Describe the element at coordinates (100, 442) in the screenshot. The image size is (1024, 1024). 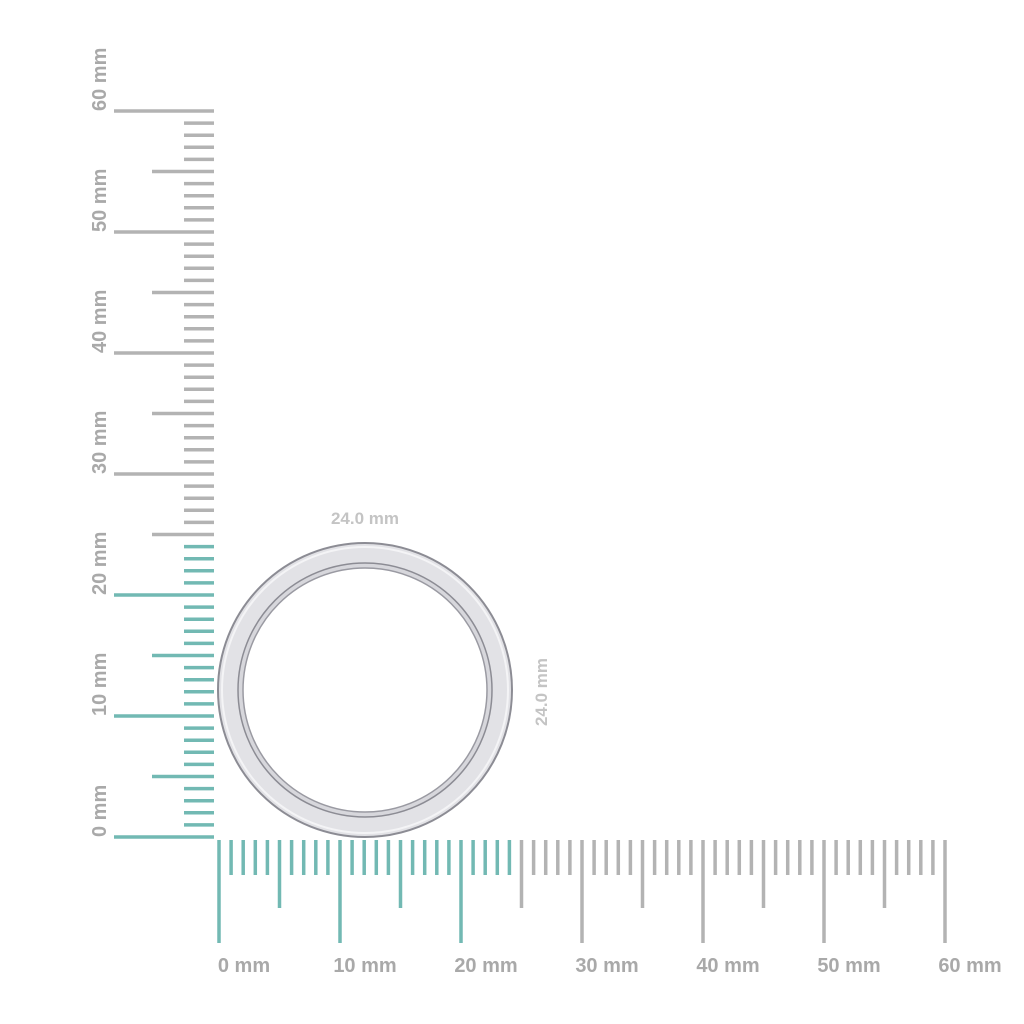
I see `y-label: 30 mm` at that location.